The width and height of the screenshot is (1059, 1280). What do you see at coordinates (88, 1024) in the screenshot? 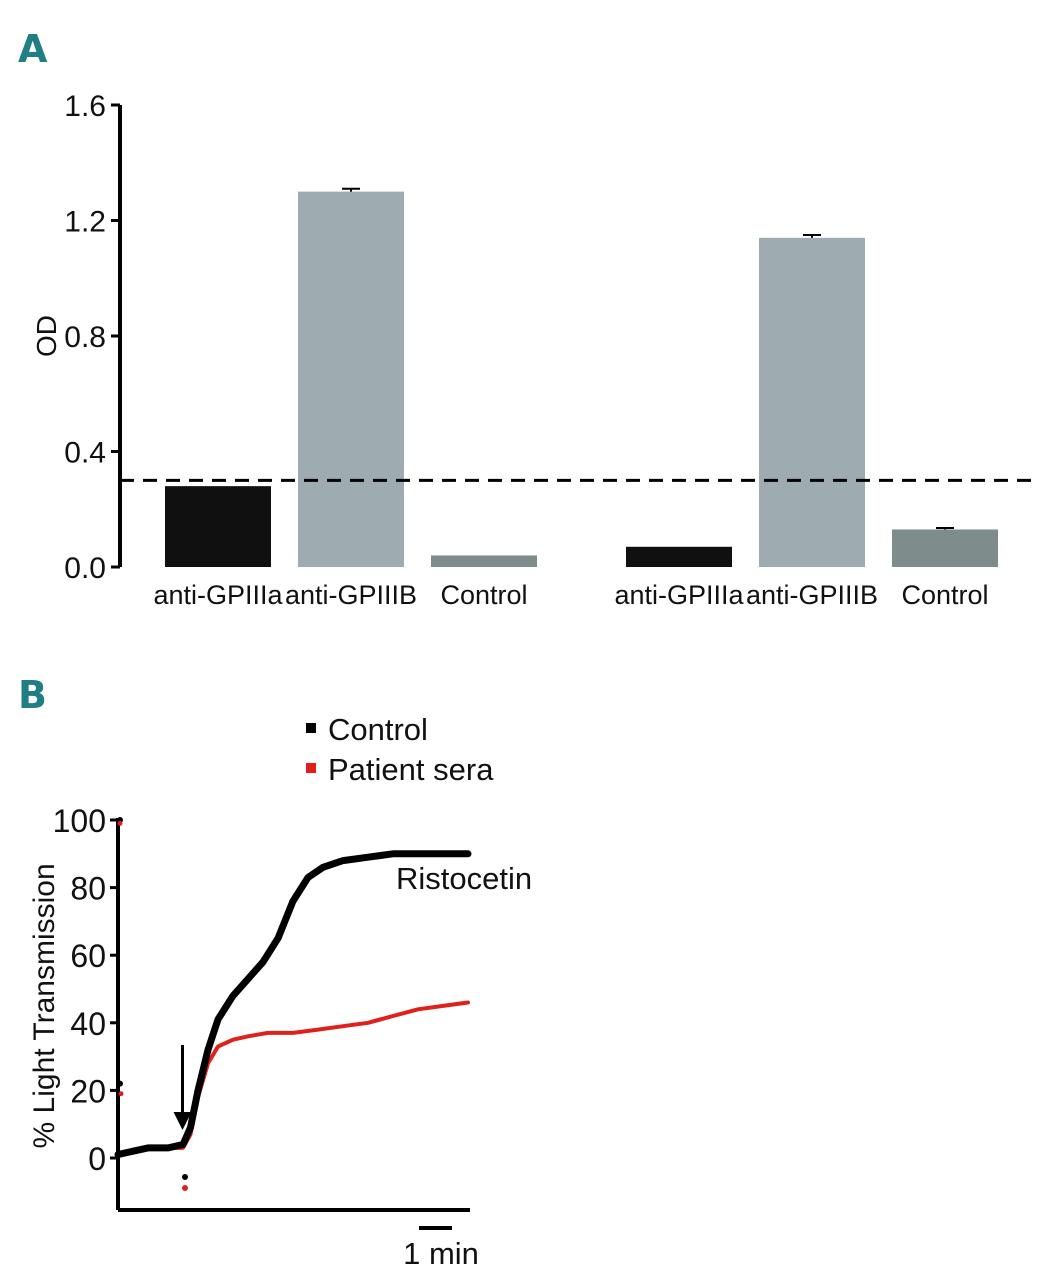
I see `y-tick-label: 40` at bounding box center [88, 1024].